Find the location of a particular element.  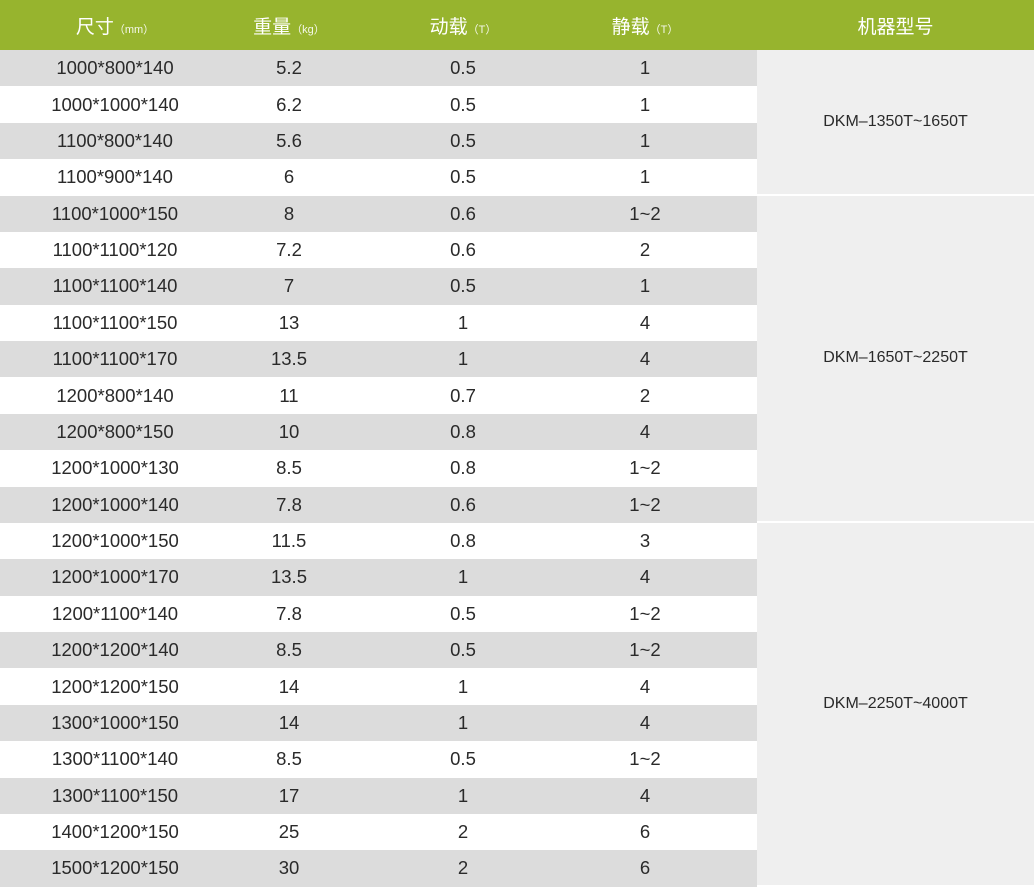

cell-size: 1100*1000*150 is located at coordinates (115, 213).